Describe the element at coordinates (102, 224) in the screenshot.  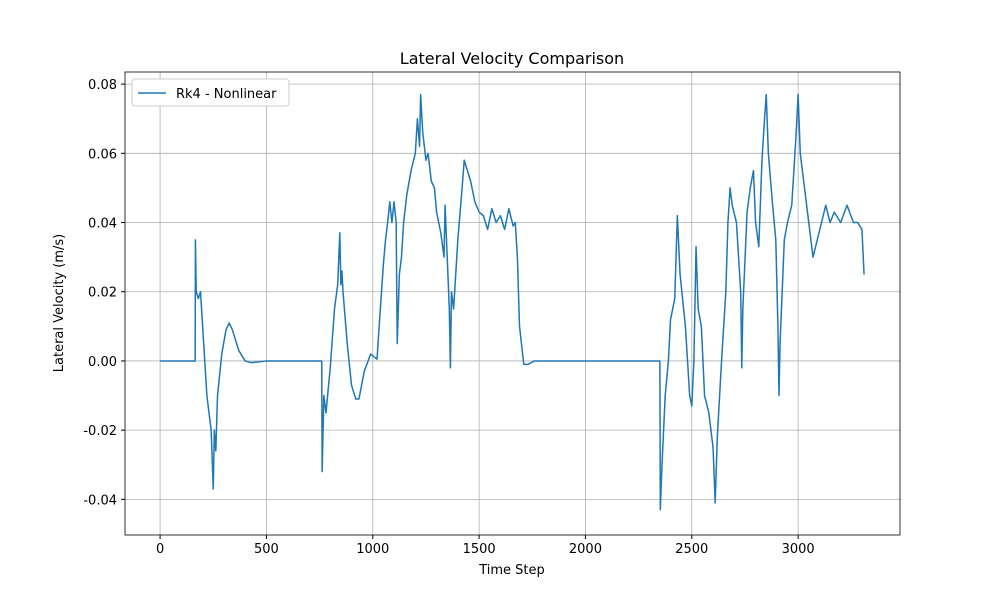
I see `y-tick-label: 0.04` at that location.